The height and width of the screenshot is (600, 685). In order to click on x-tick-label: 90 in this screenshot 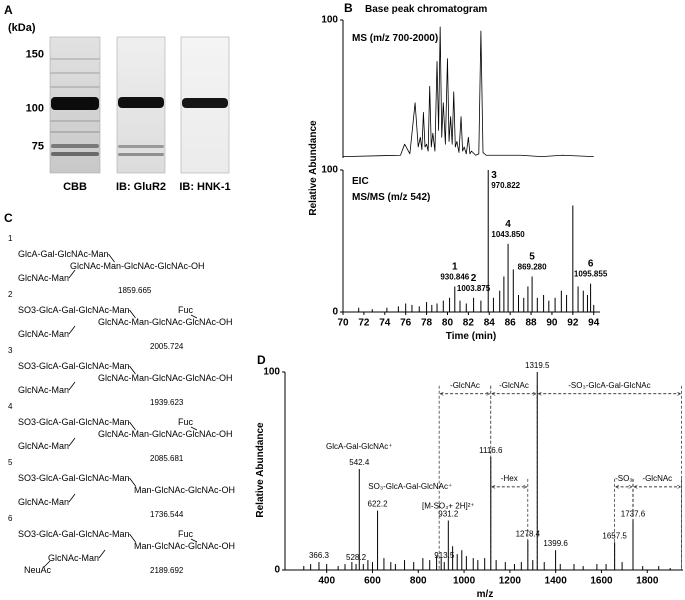, I will do `click(552, 323)`.